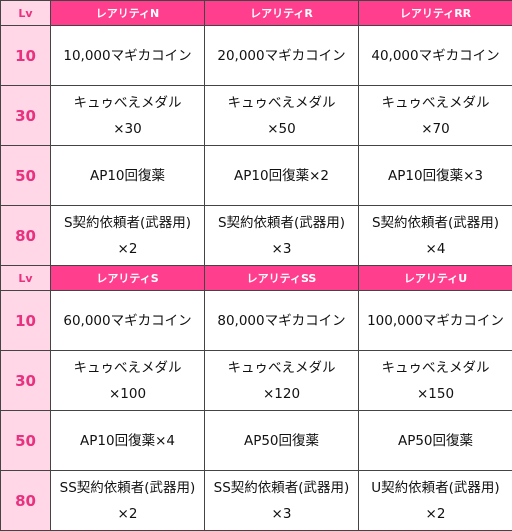 This screenshot has height=531, width=512. What do you see at coordinates (128, 13) in the screenshot?
I see `rarity-header: レアリティN` at bounding box center [128, 13].